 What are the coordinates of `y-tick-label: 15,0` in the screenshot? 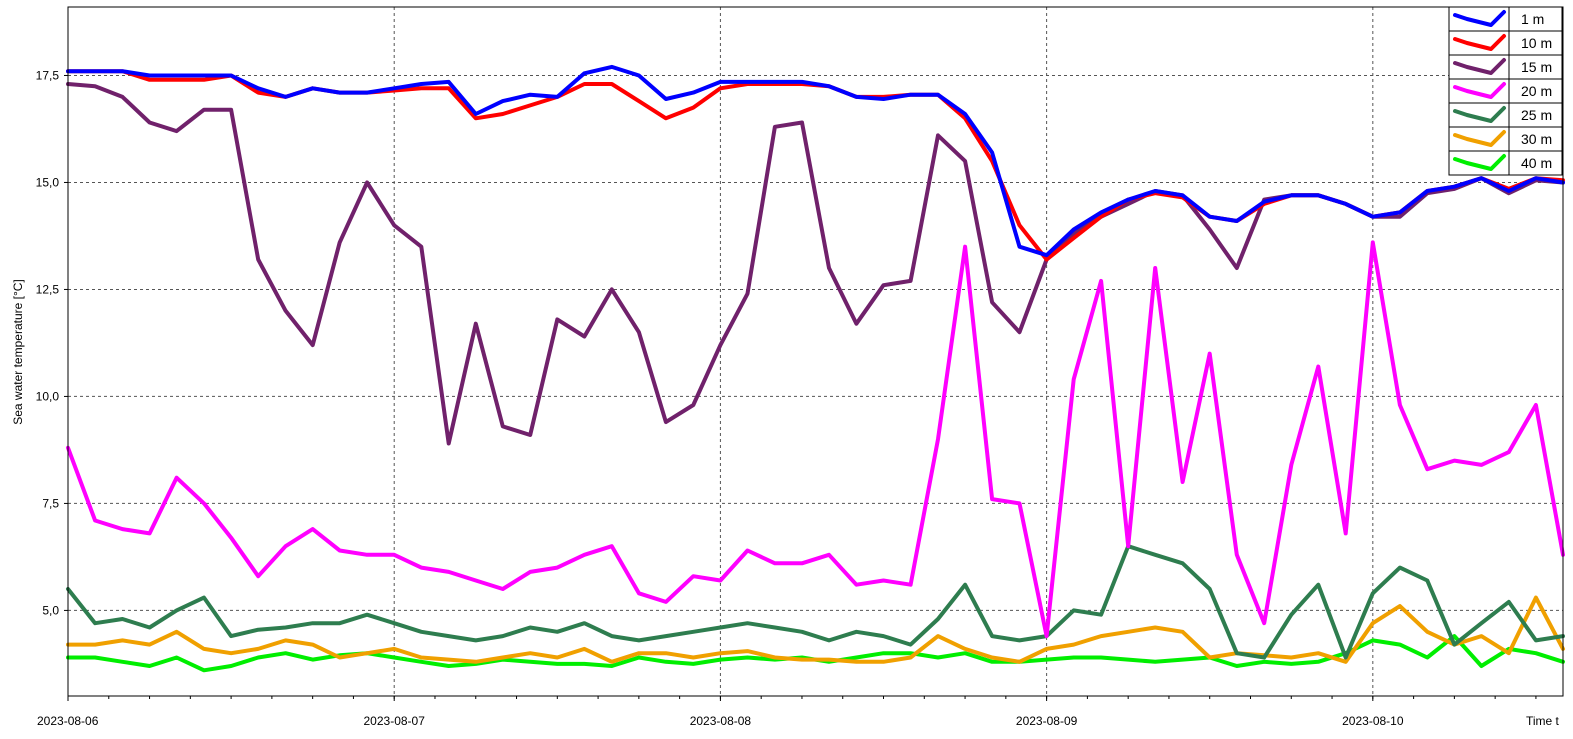 It's located at (48, 182).